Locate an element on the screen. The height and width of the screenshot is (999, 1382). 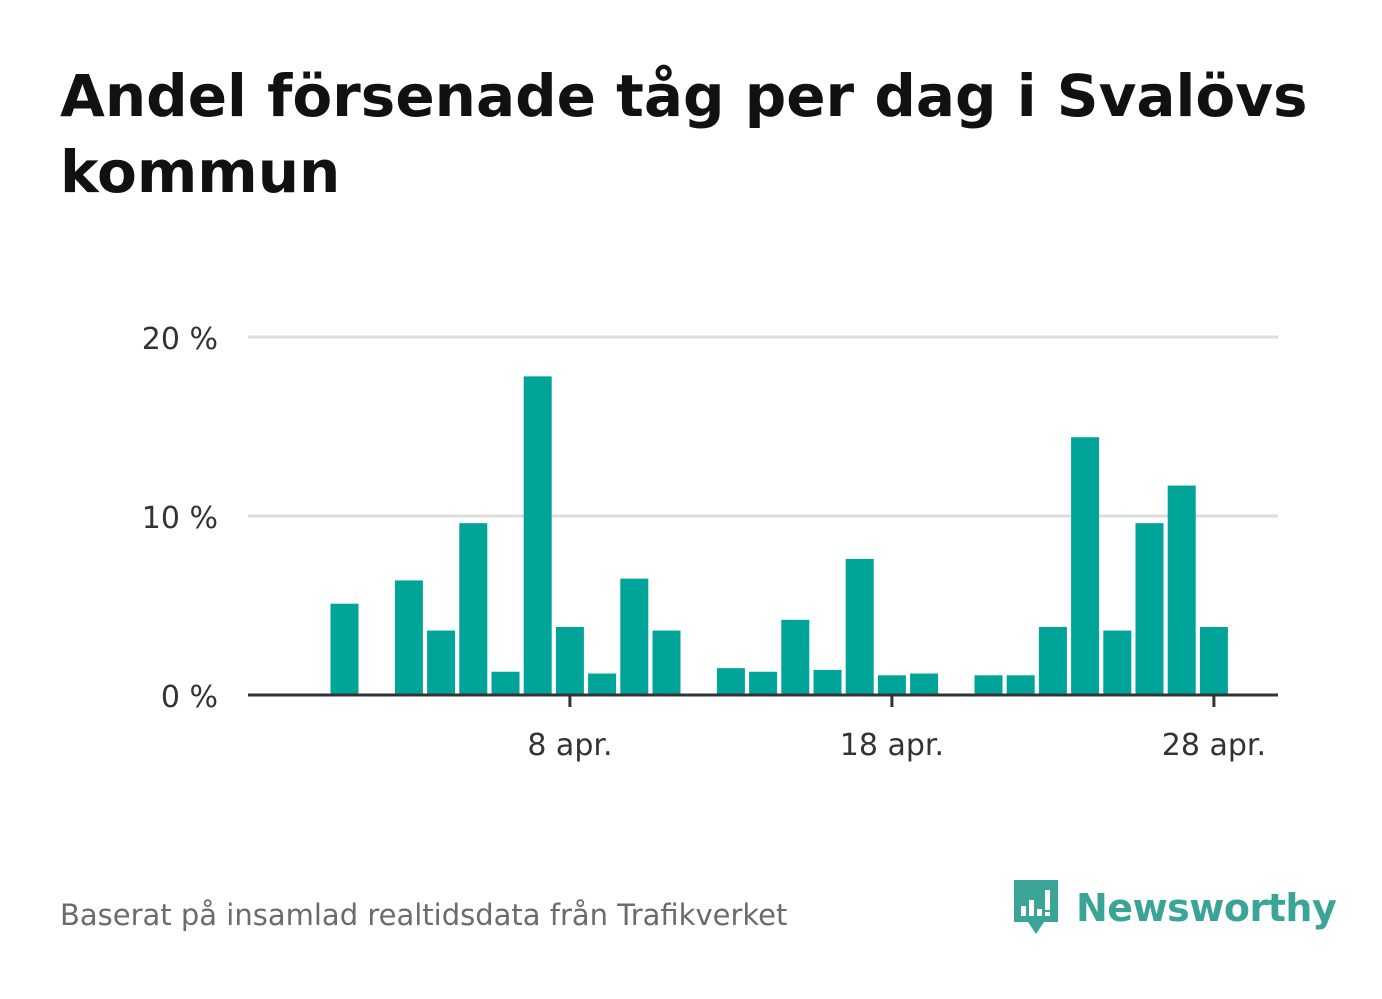
x-tick-label: 18 apr. is located at coordinates (892, 745).